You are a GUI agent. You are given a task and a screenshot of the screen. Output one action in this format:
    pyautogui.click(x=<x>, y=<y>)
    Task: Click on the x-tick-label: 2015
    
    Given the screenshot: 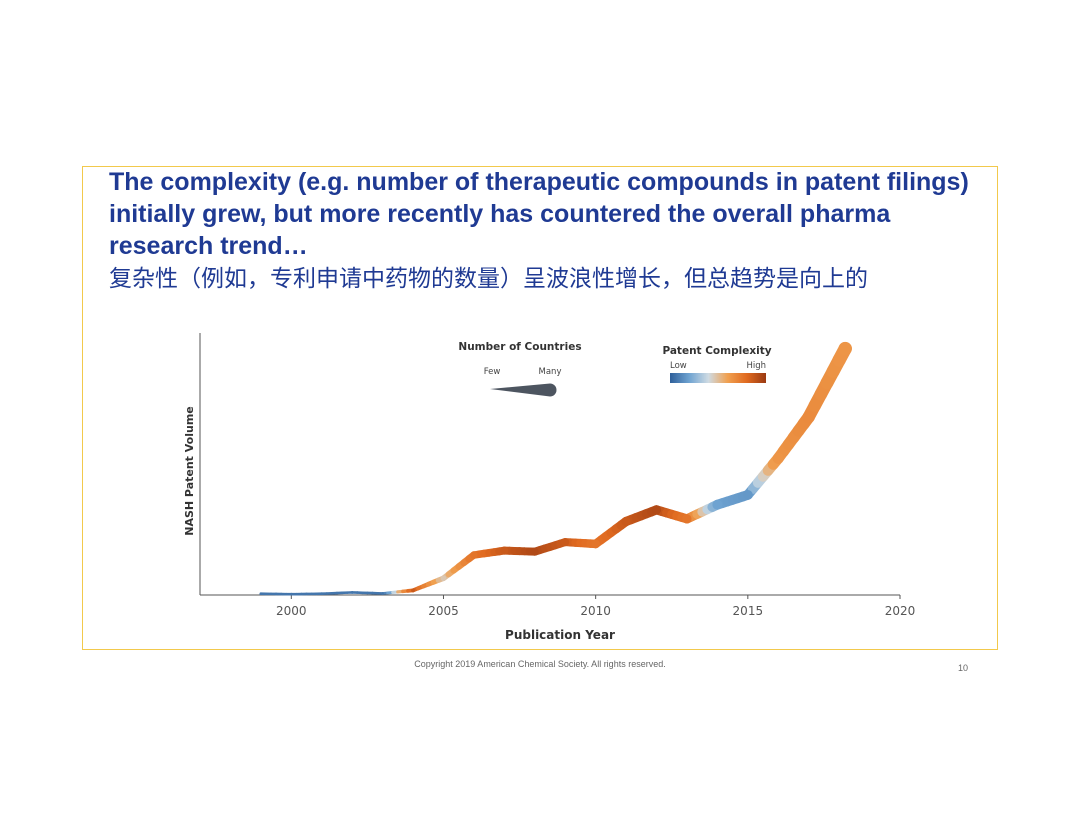 What is the action you would take?
    pyautogui.click(x=748, y=611)
    